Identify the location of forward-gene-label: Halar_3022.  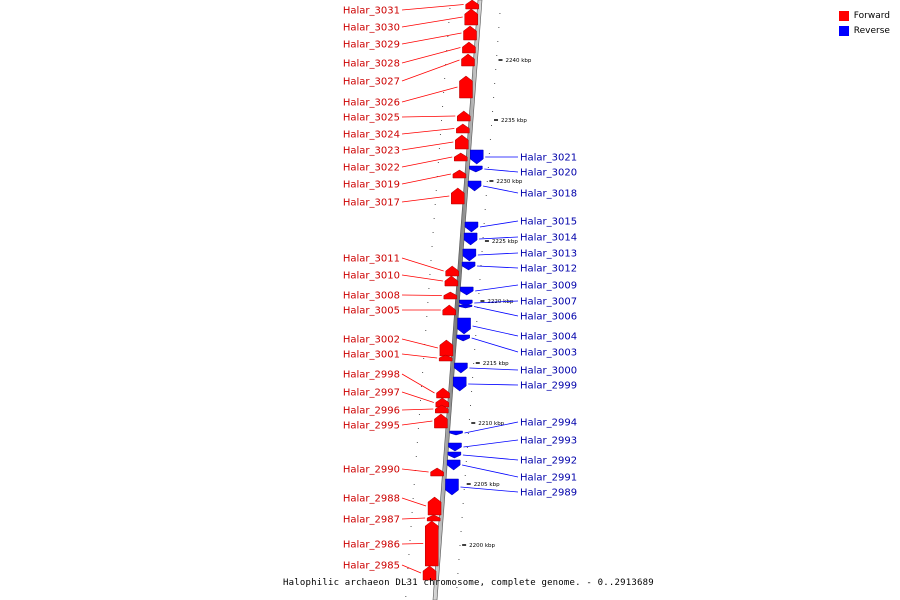
(371, 168).